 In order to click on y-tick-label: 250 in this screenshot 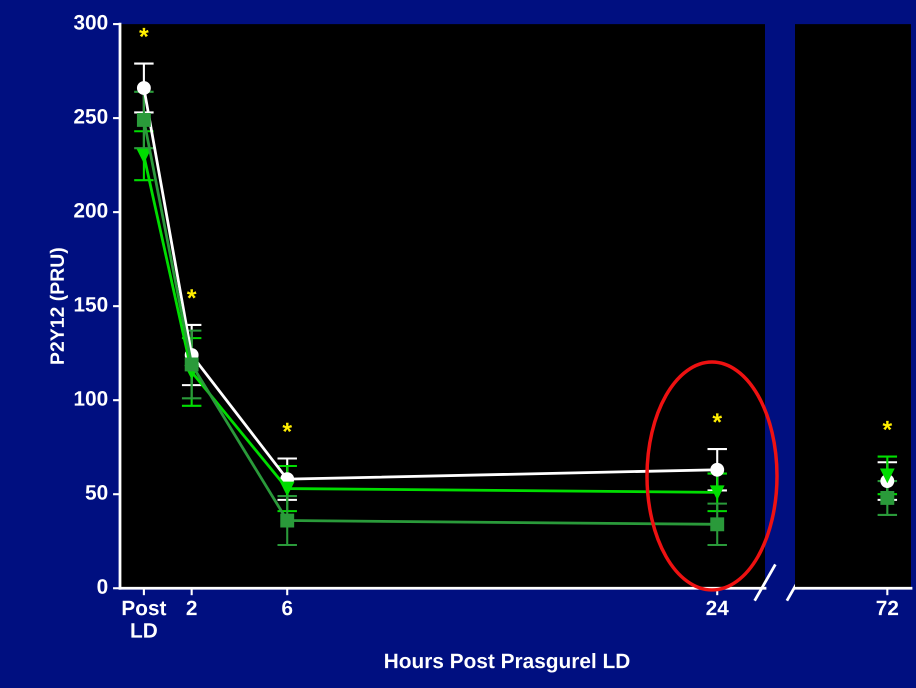, I will do `click(91, 116)`.